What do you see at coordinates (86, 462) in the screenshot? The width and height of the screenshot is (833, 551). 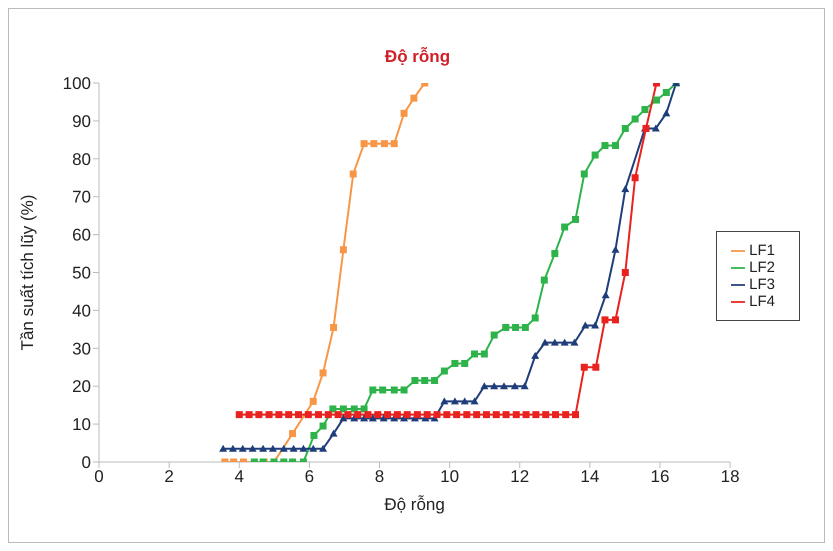 I see `y-tick-label: 0` at bounding box center [86, 462].